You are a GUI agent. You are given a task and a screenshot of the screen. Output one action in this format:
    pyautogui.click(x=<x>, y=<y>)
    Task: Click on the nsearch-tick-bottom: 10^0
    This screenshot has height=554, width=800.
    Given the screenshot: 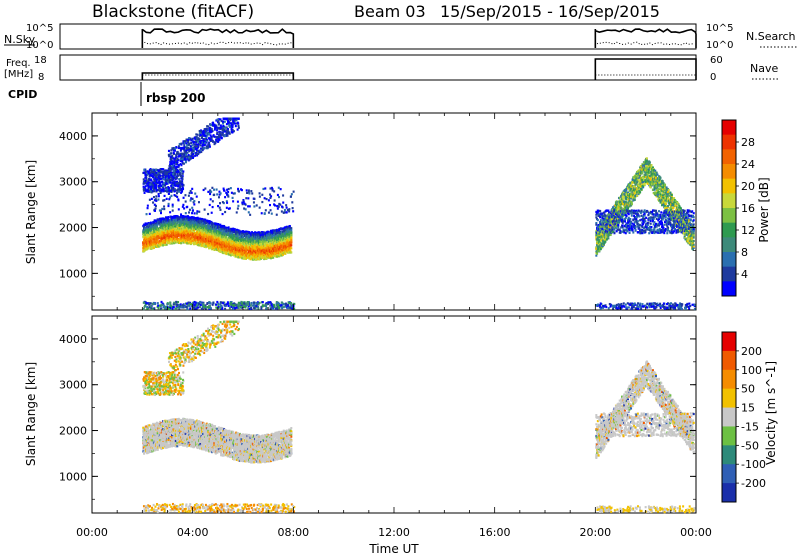 What is the action you would take?
    pyautogui.click(x=719, y=45)
    